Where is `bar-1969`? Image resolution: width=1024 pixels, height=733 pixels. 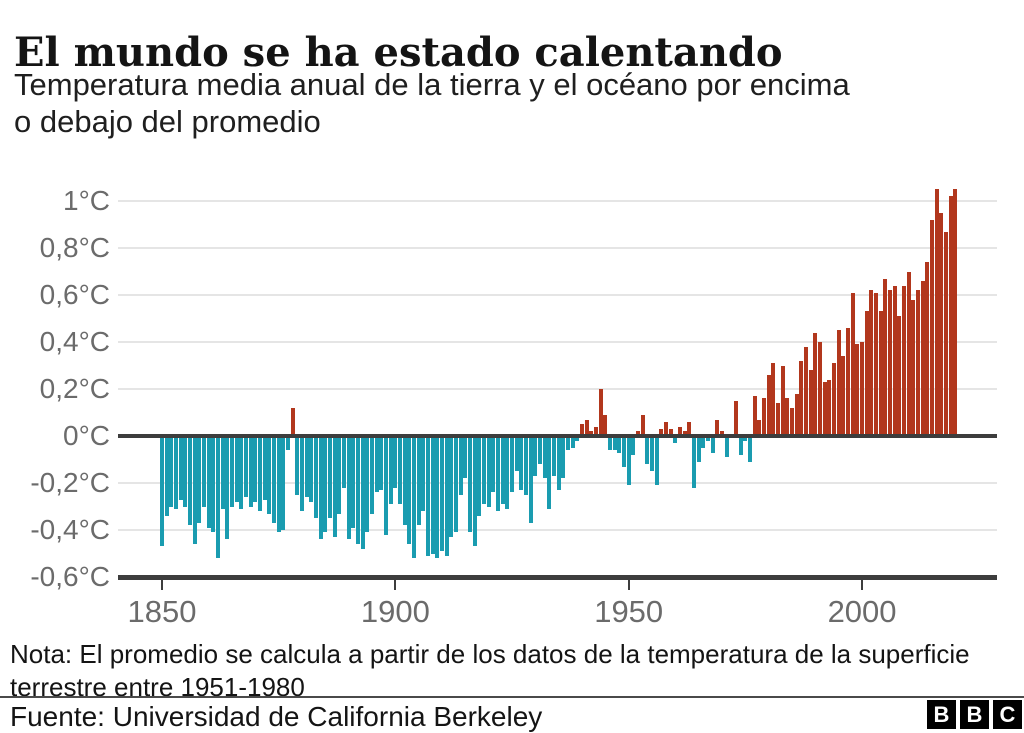 bar-1969 is located at coordinates (717, 428).